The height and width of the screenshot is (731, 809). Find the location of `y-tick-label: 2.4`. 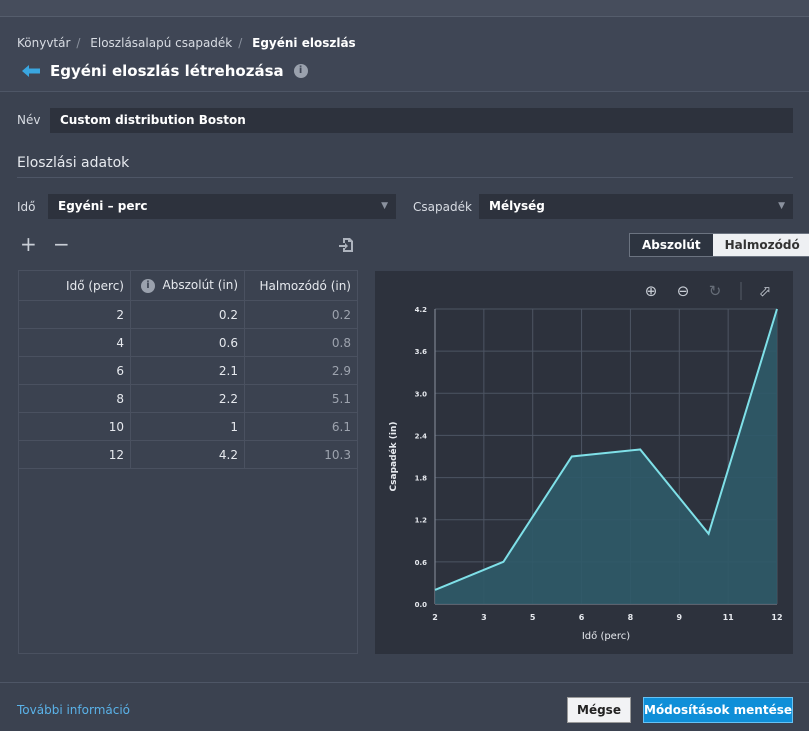

y-tick-label: 2.4 is located at coordinates (421, 436).